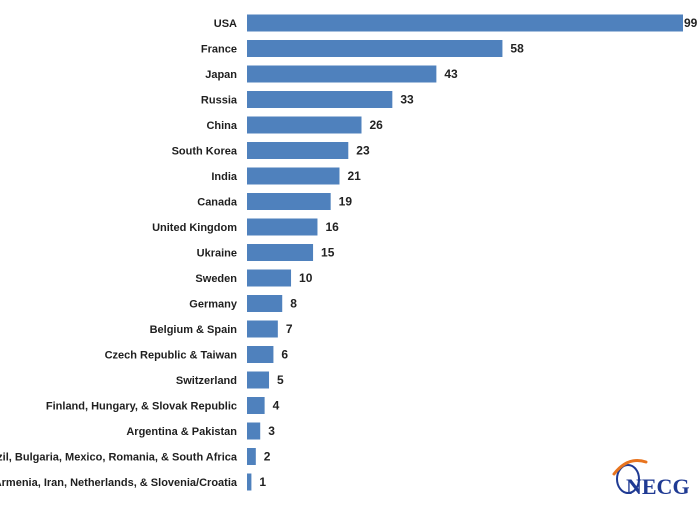  What do you see at coordinates (219, 50) in the screenshot?
I see `category-label: France` at bounding box center [219, 50].